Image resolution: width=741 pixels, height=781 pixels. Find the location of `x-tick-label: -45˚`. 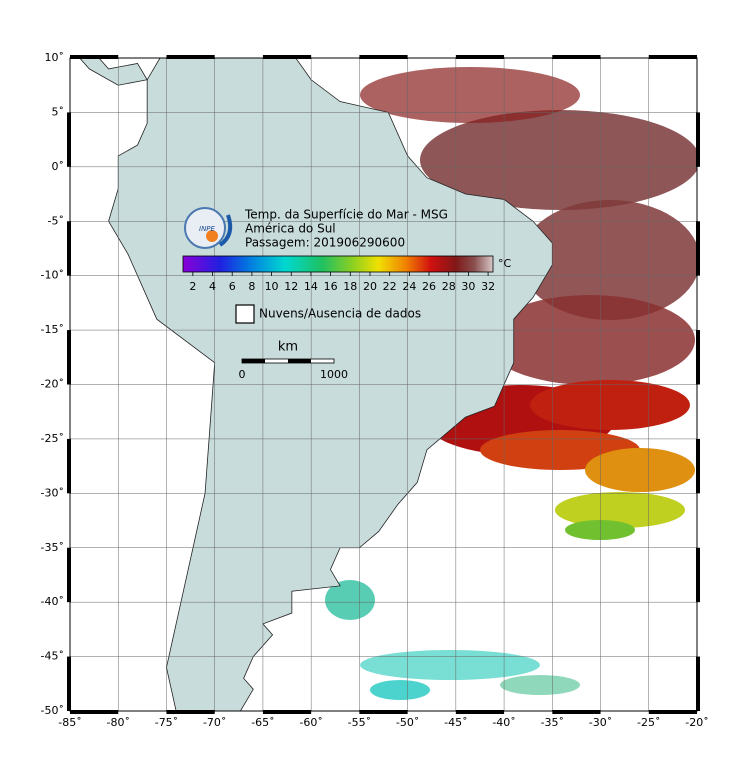

x-tick-label: -45˚ is located at coordinates (455, 722).